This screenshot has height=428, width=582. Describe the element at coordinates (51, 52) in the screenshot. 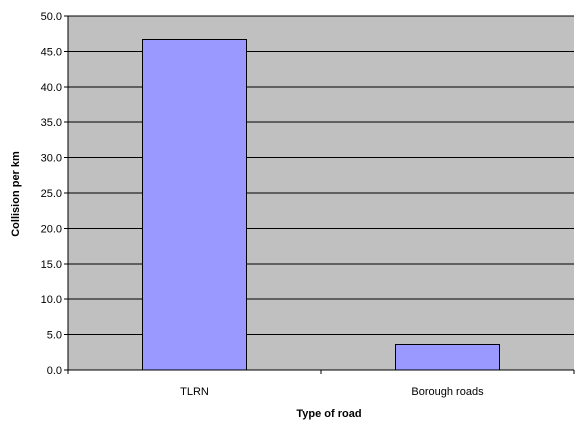

I see `y-tick-label: 45.0` at that location.